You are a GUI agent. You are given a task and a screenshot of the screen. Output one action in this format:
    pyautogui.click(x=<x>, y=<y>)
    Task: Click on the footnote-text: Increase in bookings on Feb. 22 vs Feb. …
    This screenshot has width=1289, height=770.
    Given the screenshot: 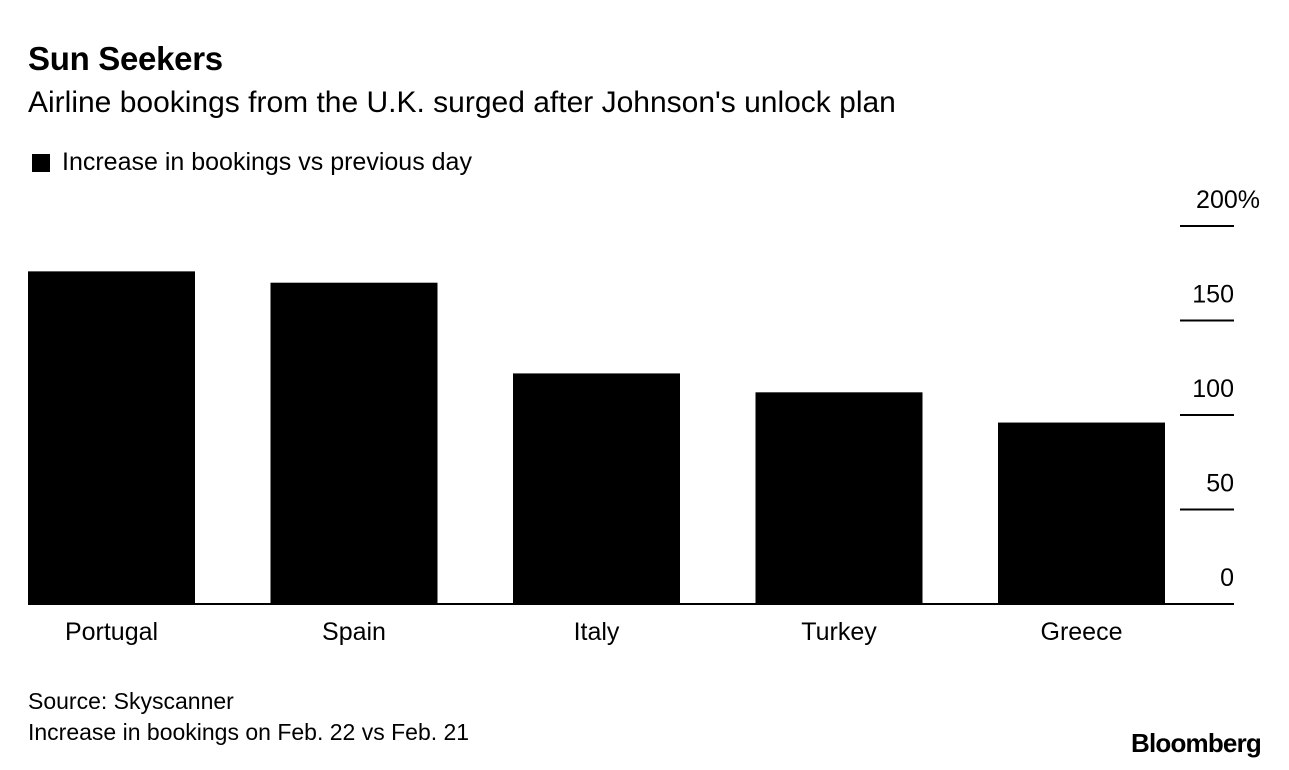 What is the action you would take?
    pyautogui.click(x=249, y=732)
    